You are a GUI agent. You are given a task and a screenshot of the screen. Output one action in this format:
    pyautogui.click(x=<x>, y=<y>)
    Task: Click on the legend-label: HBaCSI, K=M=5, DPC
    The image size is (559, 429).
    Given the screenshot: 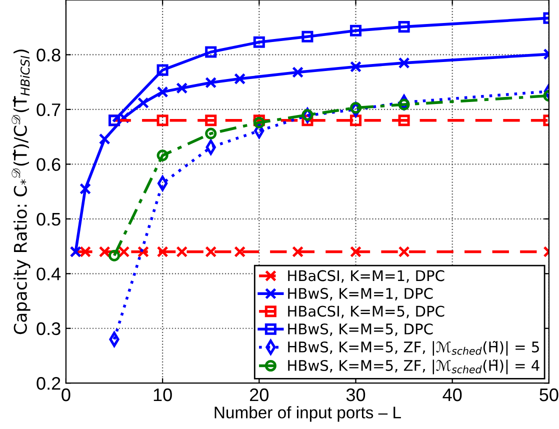 What is the action you would take?
    pyautogui.click(x=366, y=312)
    